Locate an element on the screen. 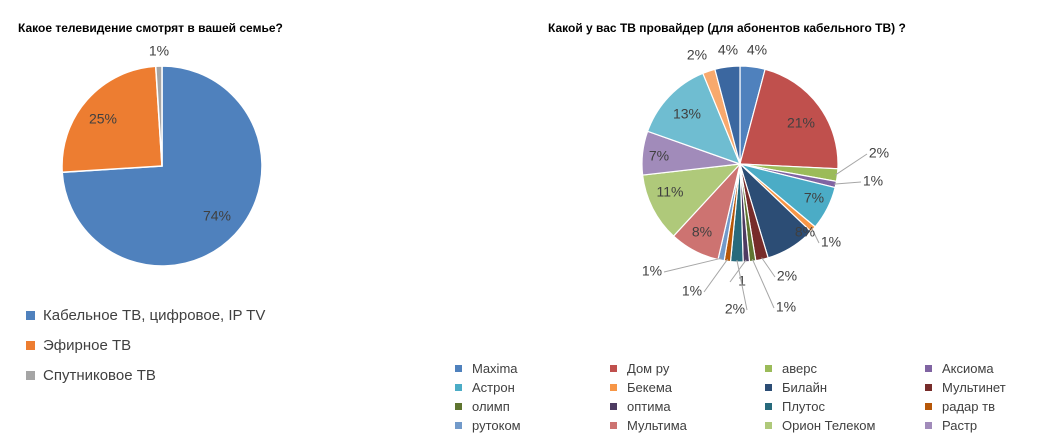  chart2-data-label: 1 is located at coordinates (742, 281).